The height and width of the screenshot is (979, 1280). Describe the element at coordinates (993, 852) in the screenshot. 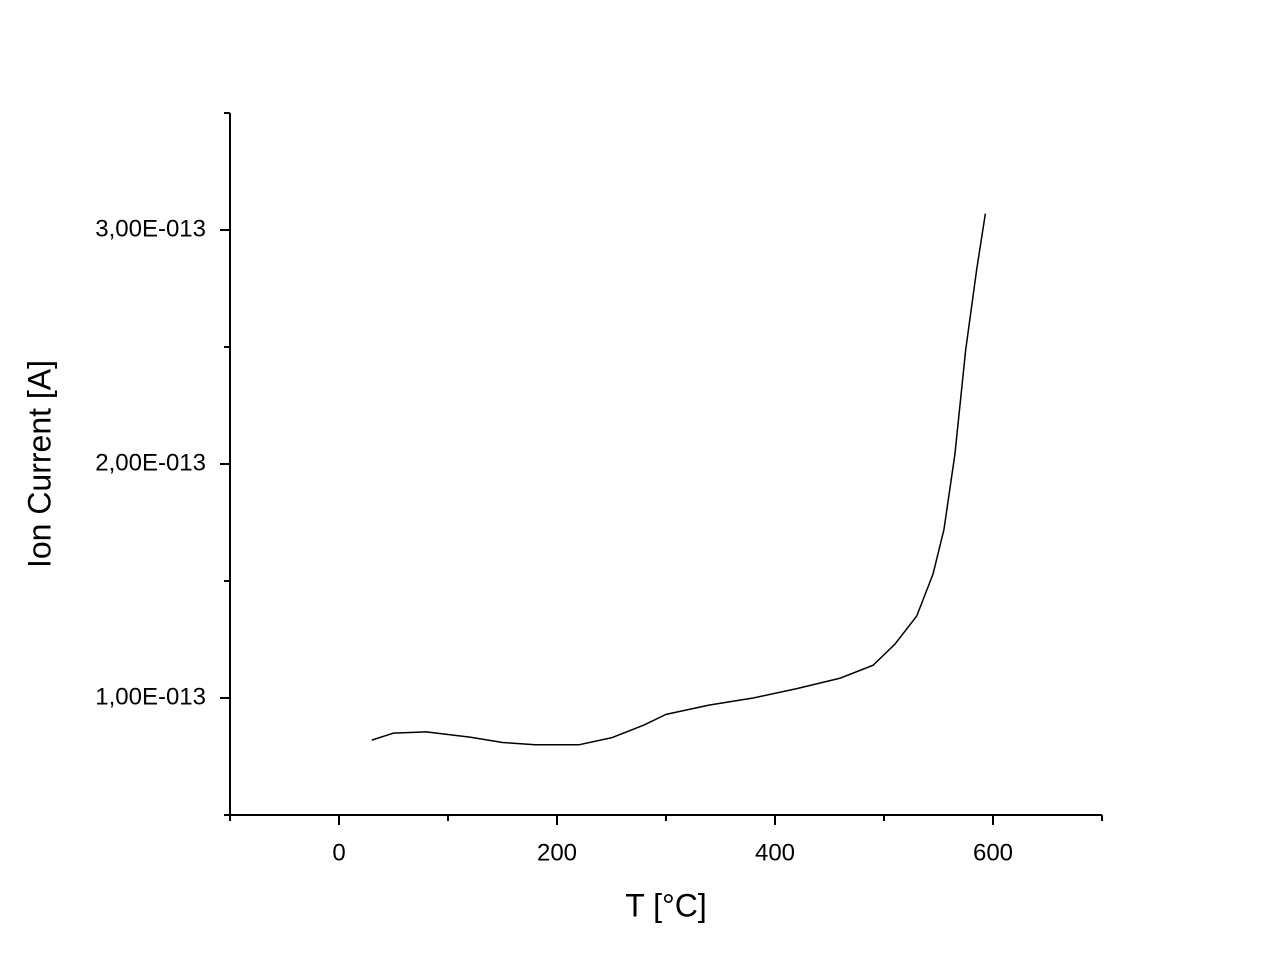

I see `x-tick-label: 600` at that location.